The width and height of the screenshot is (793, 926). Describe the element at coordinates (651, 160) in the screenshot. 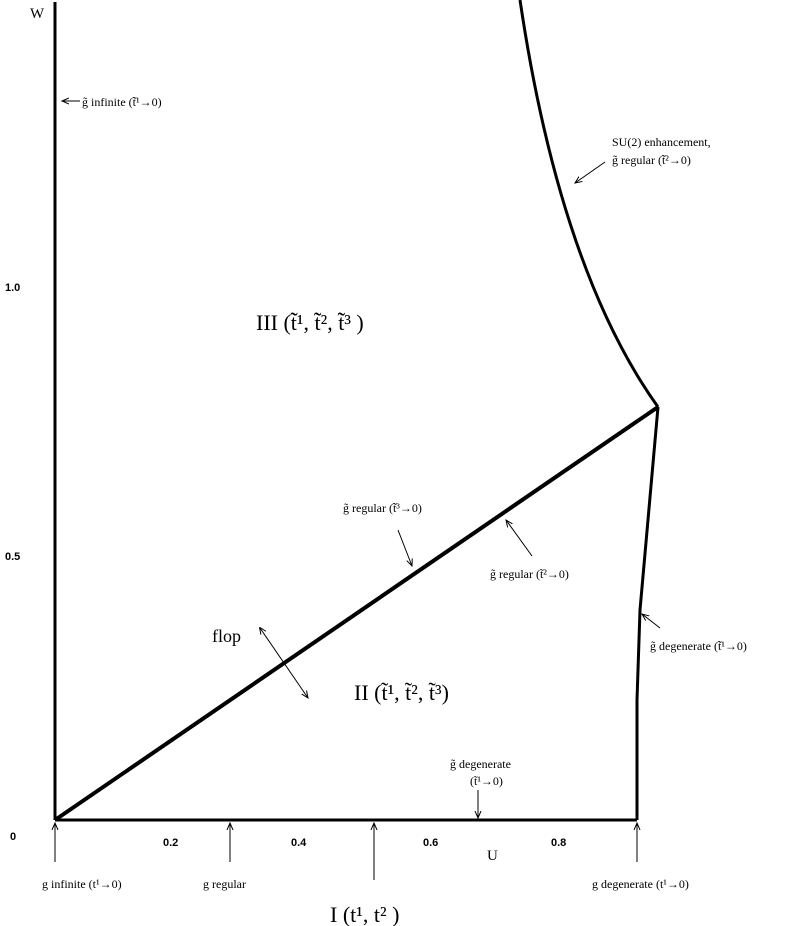

I see `annotation: g̃ regular (t̃̃²→0)` at that location.